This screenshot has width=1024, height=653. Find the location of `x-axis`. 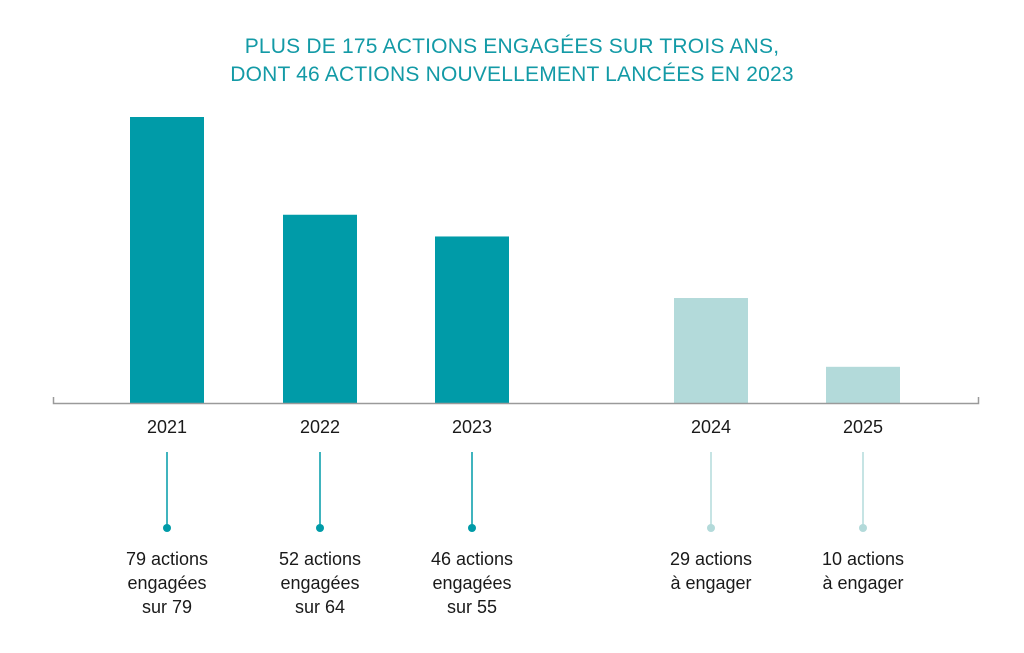

x-axis is located at coordinates (516, 401).